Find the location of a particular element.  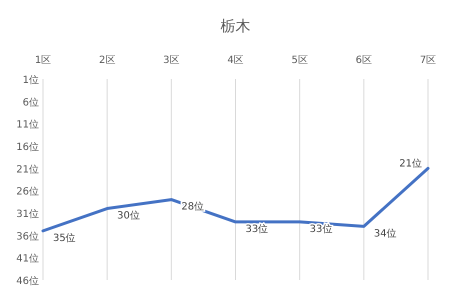

x-tick-label: 4区 is located at coordinates (235, 60).